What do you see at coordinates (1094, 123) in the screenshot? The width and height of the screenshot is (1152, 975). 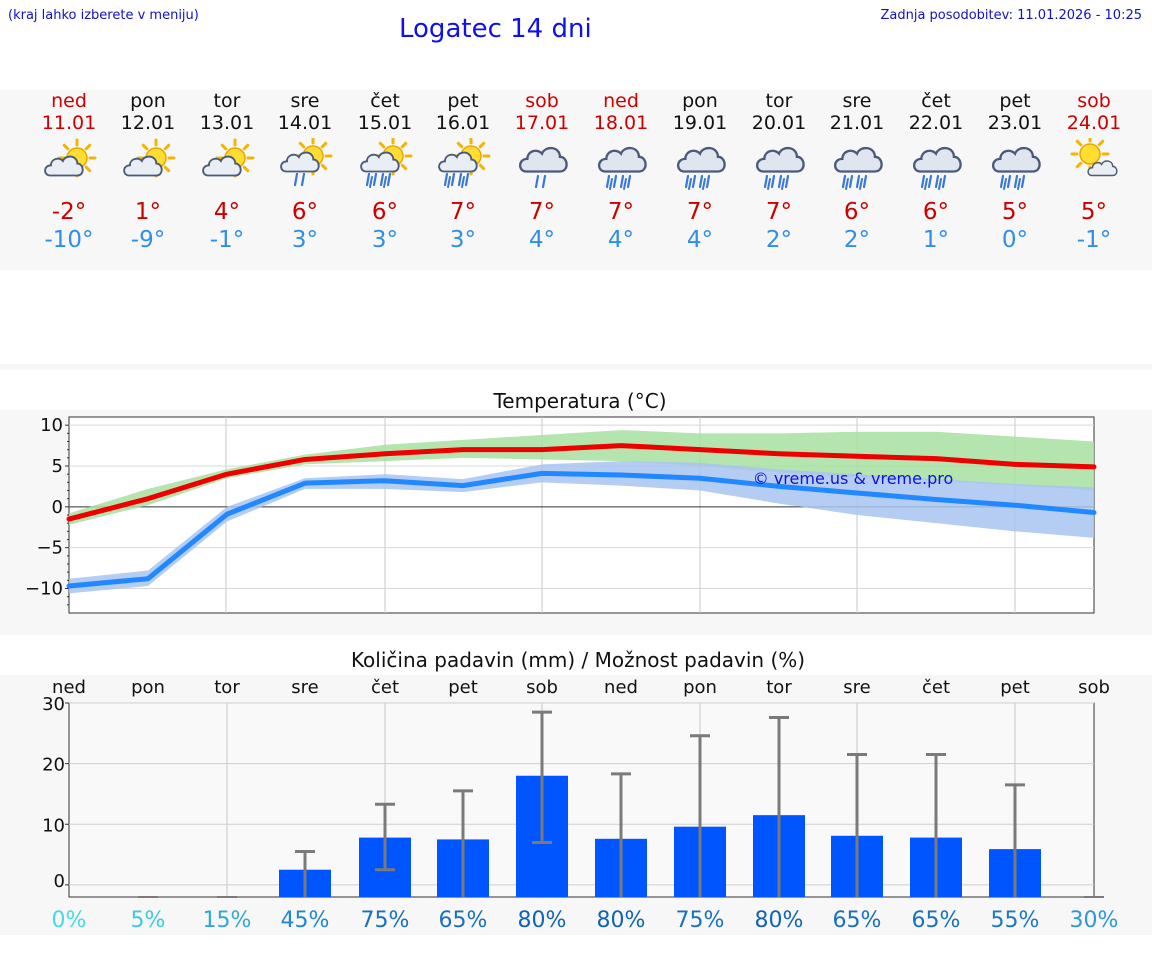 I see `day-date: 24.01` at bounding box center [1094, 123].